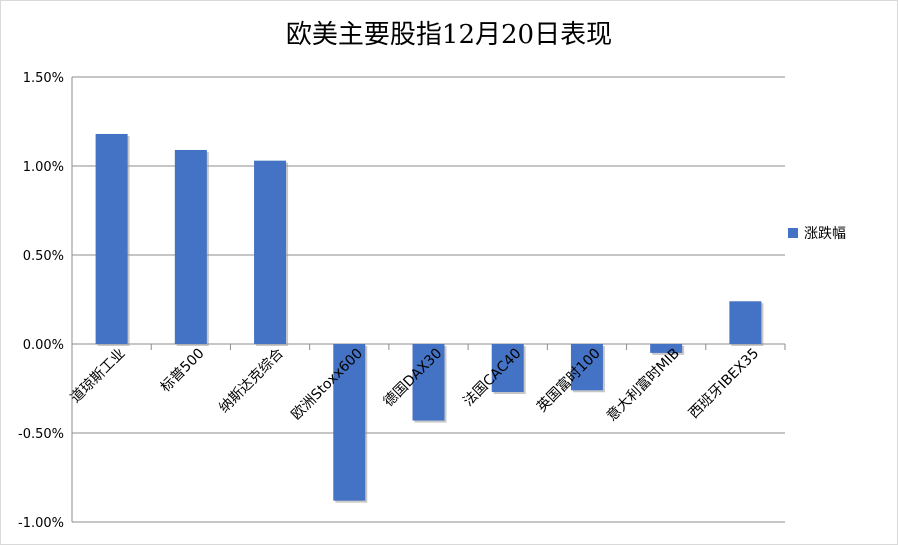 The image size is (898, 545). I want to click on legend-label: 涨跌幅, so click(825, 234).